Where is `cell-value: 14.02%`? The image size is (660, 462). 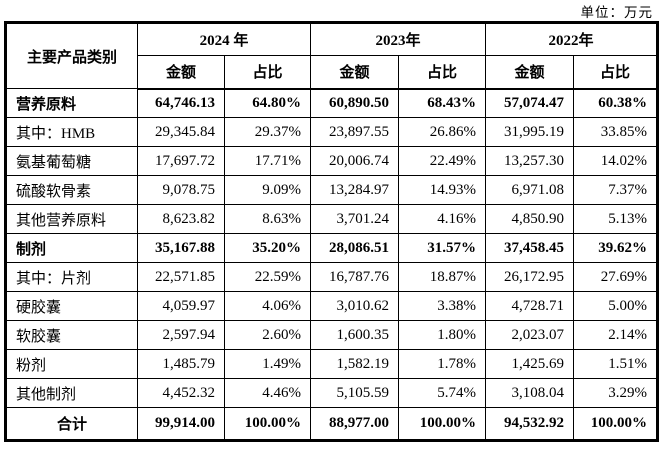 cell-value: 14.02% is located at coordinates (616, 161).